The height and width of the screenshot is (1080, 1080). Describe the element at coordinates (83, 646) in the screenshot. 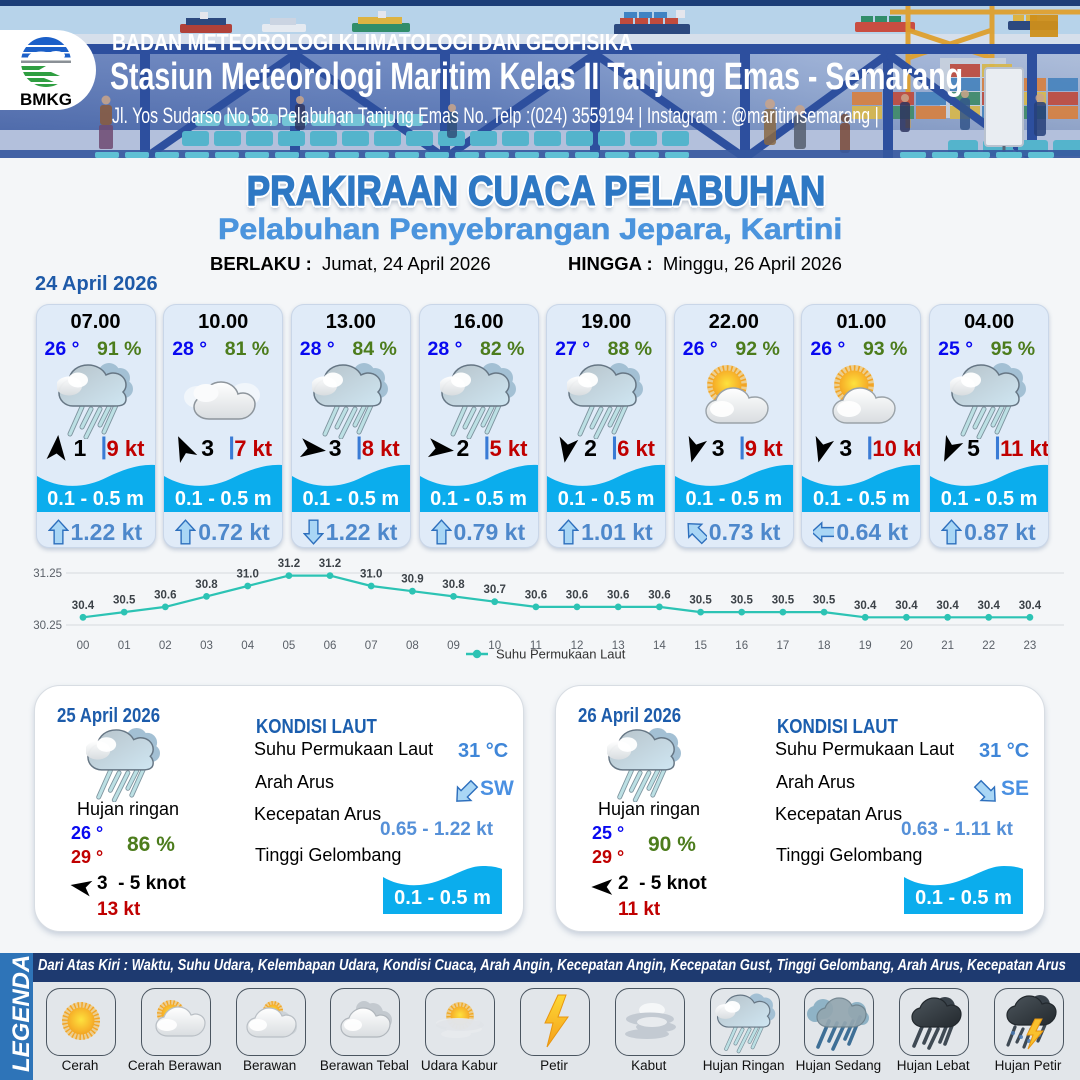

I see `svg-text: 00` at that location.